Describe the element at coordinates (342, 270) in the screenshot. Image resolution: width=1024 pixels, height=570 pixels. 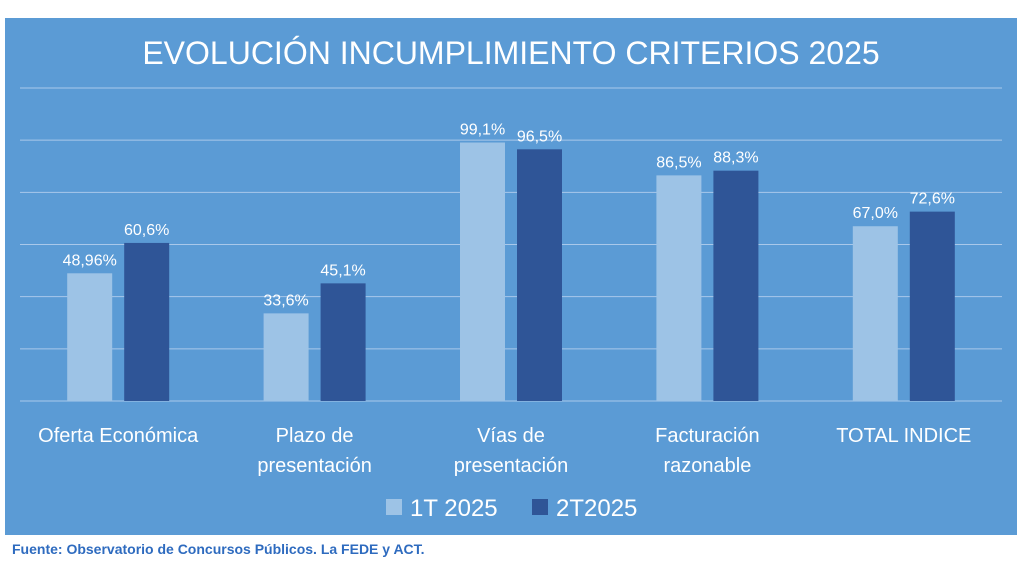
I see `data-label: 45,1%` at that location.